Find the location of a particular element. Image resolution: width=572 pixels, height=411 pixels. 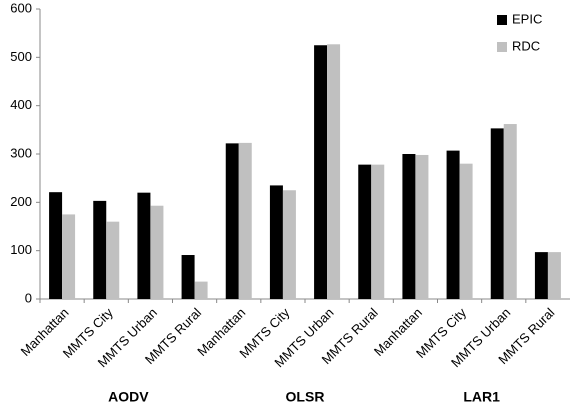

y-tick-label: 100 is located at coordinates (21, 249).